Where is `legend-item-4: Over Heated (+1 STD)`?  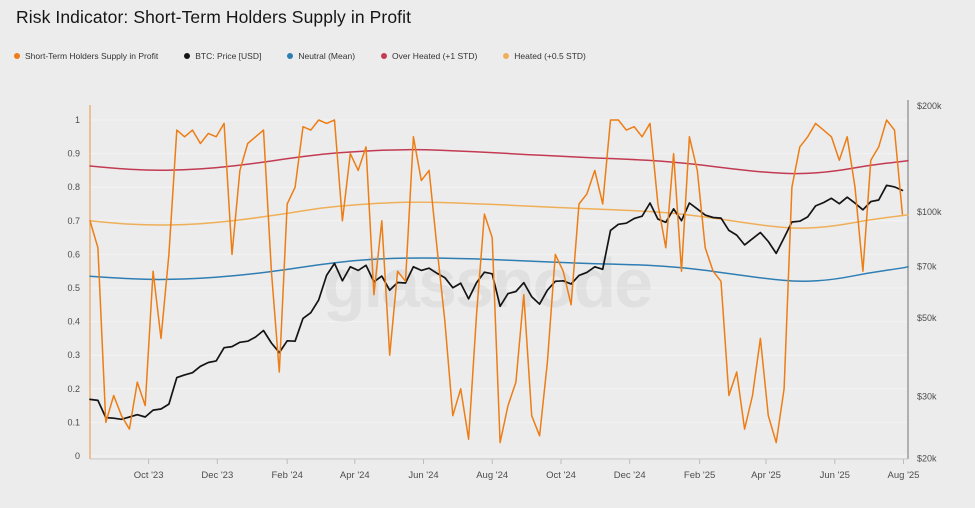 legend-item-4: Over Heated (+1 STD) is located at coordinates (429, 56).